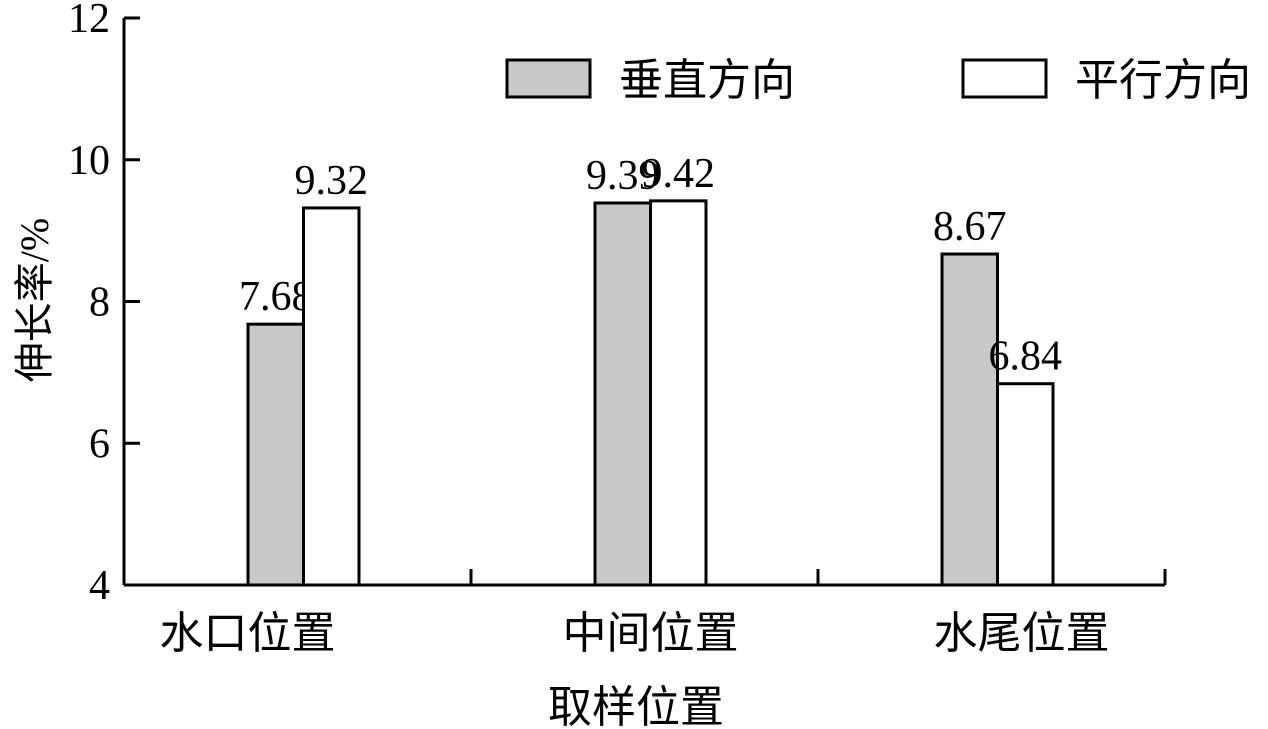  I want to click on data-label: 9.39, so click(623, 176).